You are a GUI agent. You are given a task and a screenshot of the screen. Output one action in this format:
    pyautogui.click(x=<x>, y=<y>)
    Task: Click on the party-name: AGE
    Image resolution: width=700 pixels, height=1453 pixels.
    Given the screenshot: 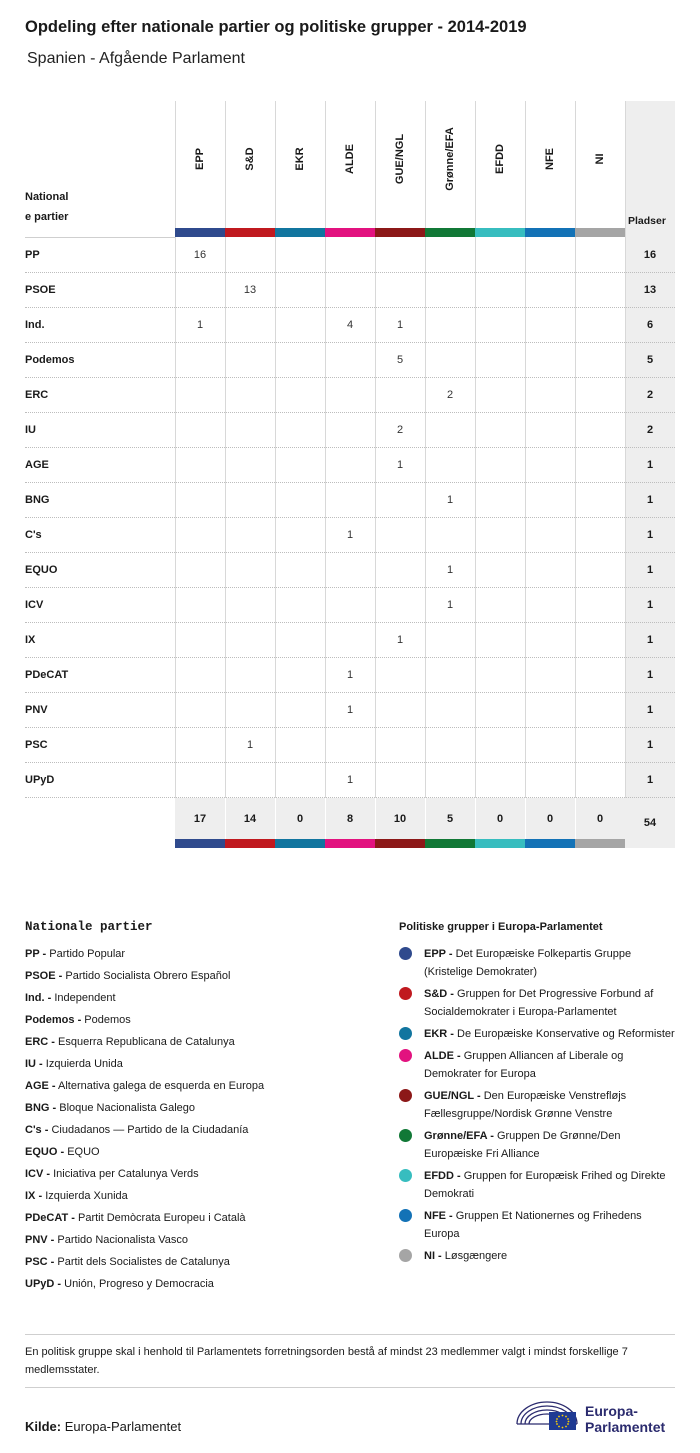 What is the action you would take?
    pyautogui.click(x=37, y=465)
    